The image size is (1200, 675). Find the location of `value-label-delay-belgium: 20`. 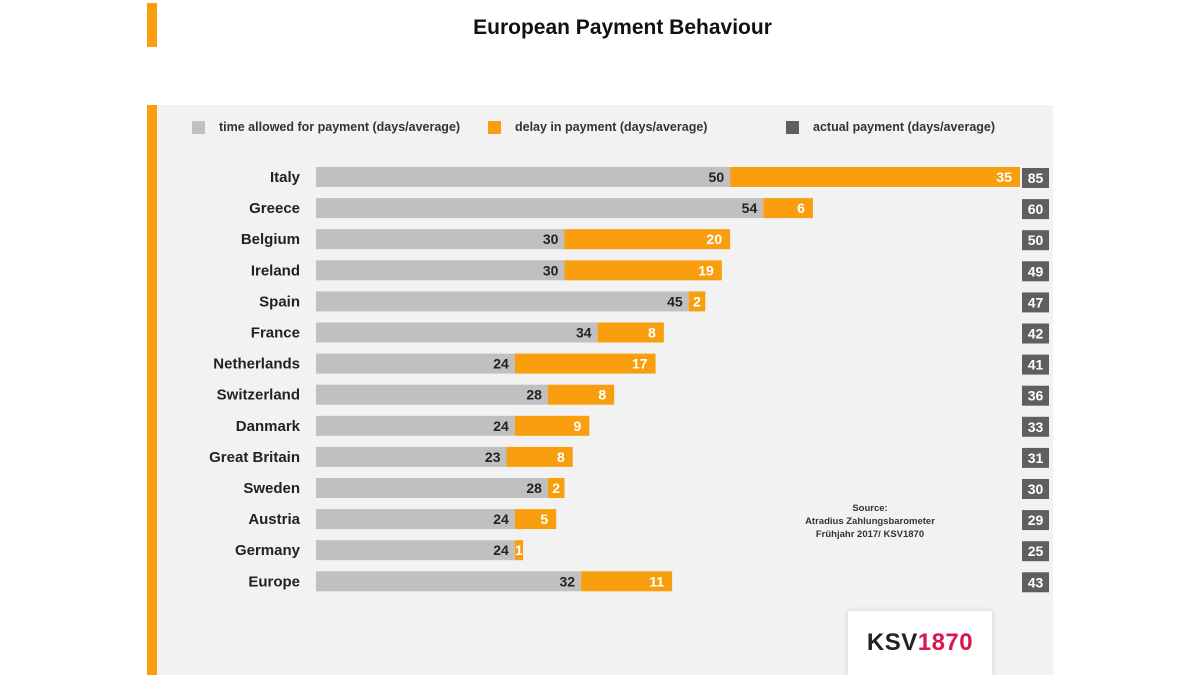

value-label-delay-belgium: 20 is located at coordinates (715, 239).